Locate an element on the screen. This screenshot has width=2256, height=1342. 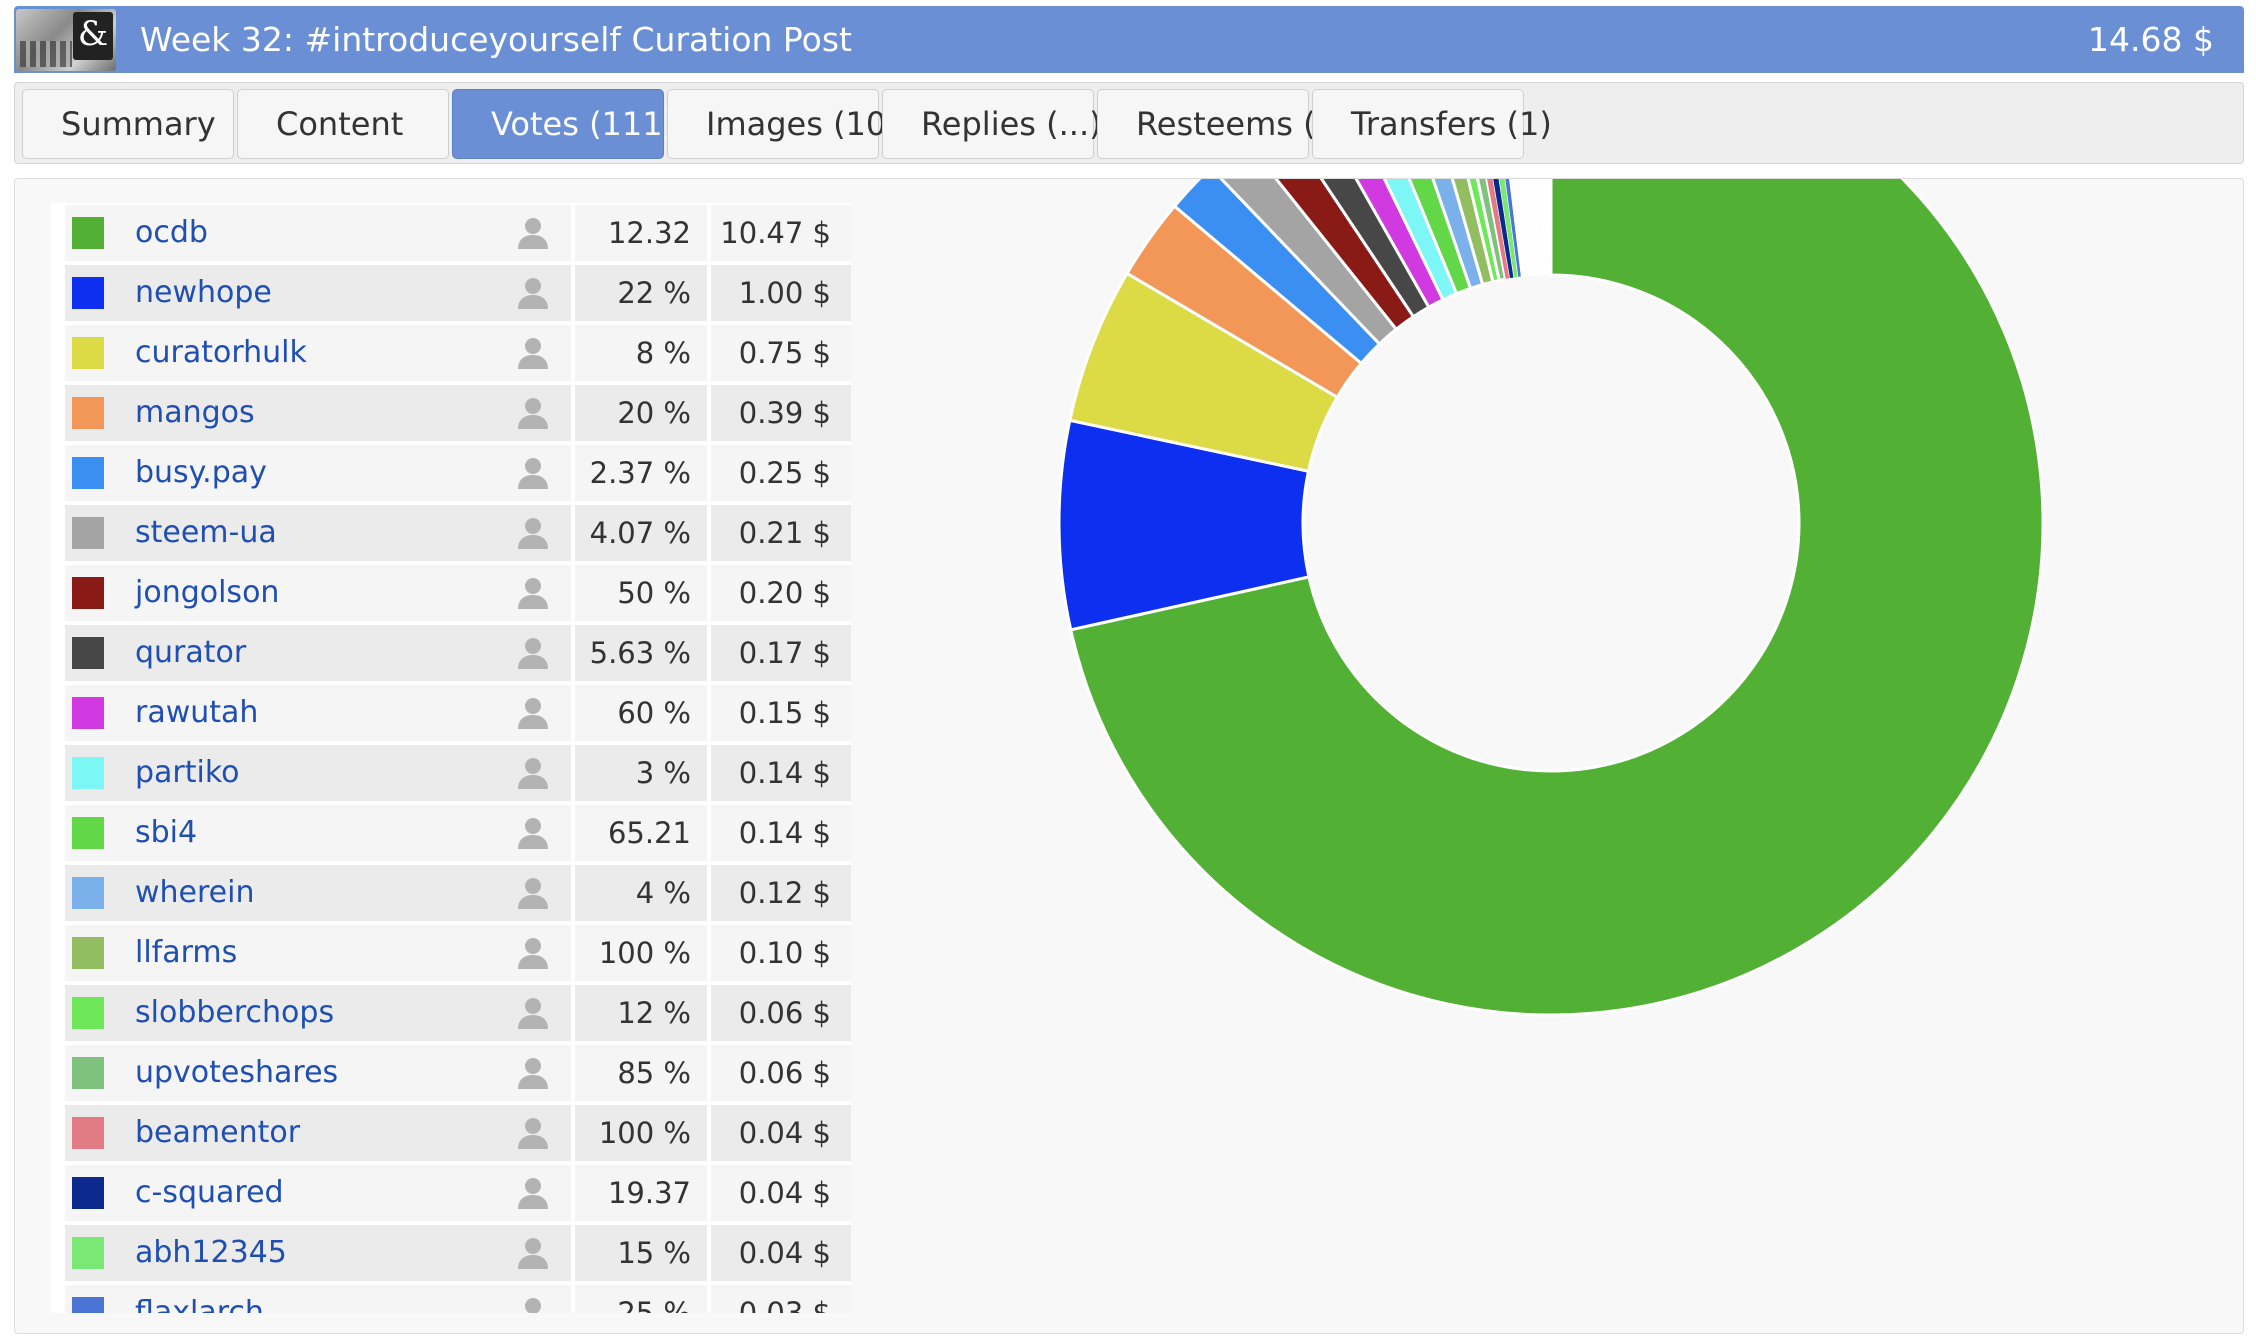
vote-row: beamentor 100 % 0.04 $ is located at coordinates (458, 1135).